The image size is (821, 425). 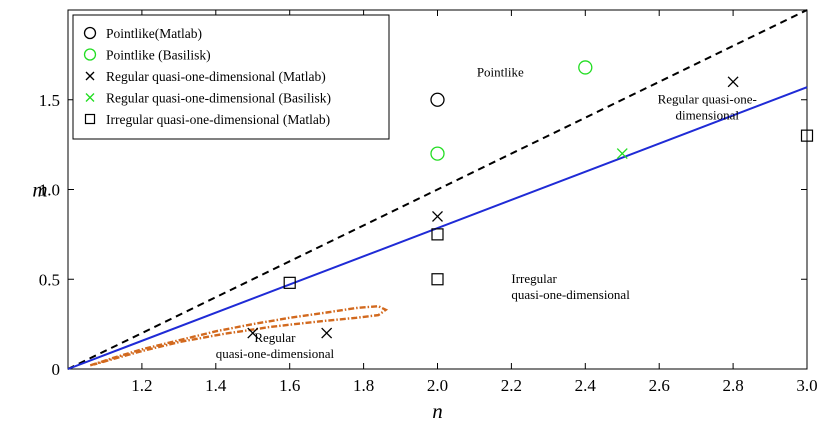 What do you see at coordinates (216, 385) in the screenshot?
I see `x-tick-label: 1.4` at bounding box center [216, 385].